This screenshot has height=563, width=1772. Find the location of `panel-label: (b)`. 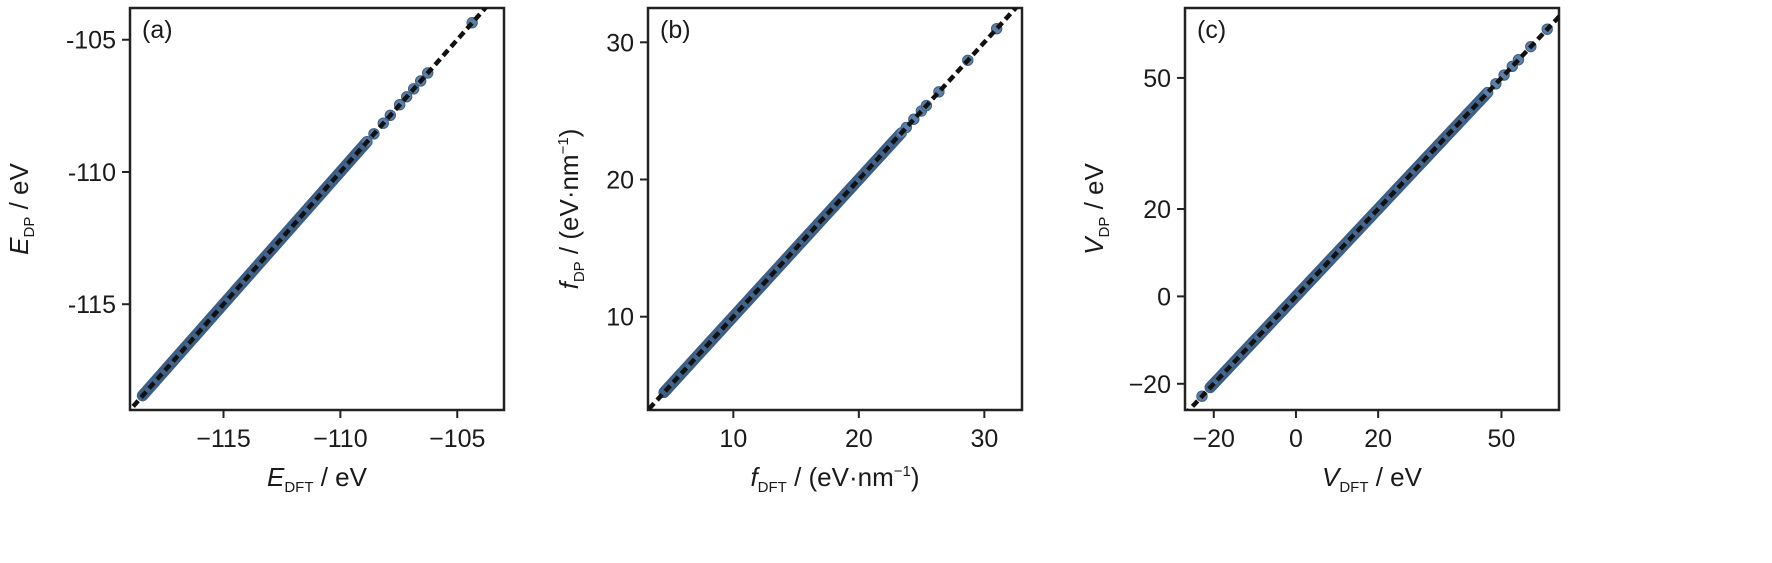

panel-label: (b) is located at coordinates (675, 30).